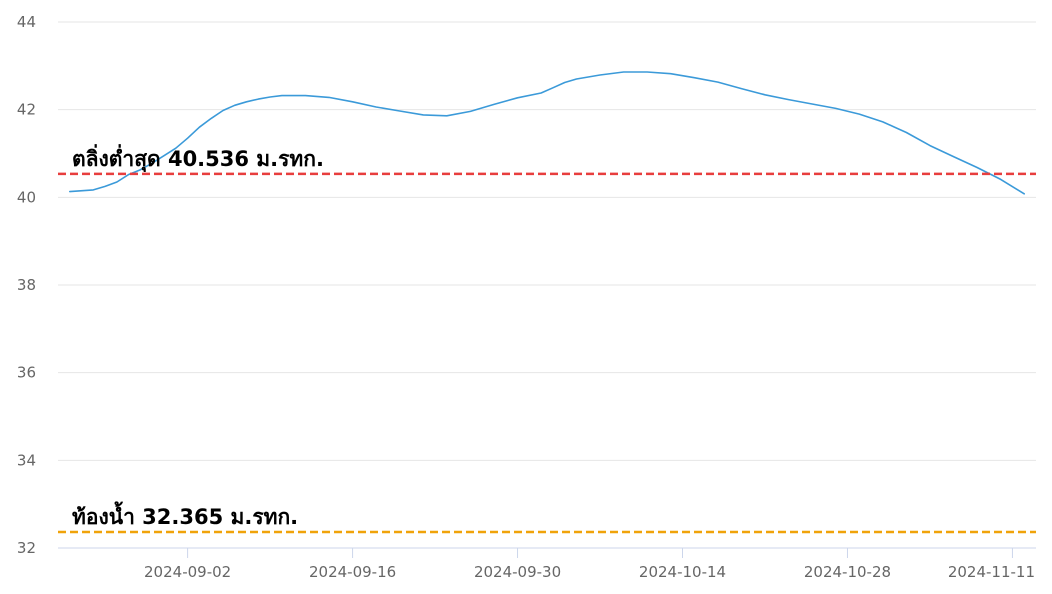 The height and width of the screenshot is (594, 1052). I want to click on y-tick-label: 34, so click(26, 460).